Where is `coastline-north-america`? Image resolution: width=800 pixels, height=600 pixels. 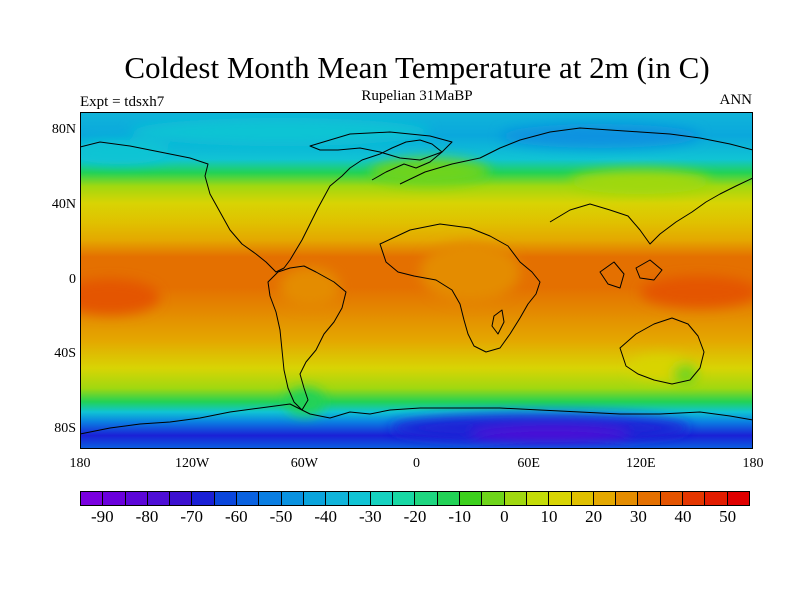
coastline-north-america is located at coordinates (261, 206).